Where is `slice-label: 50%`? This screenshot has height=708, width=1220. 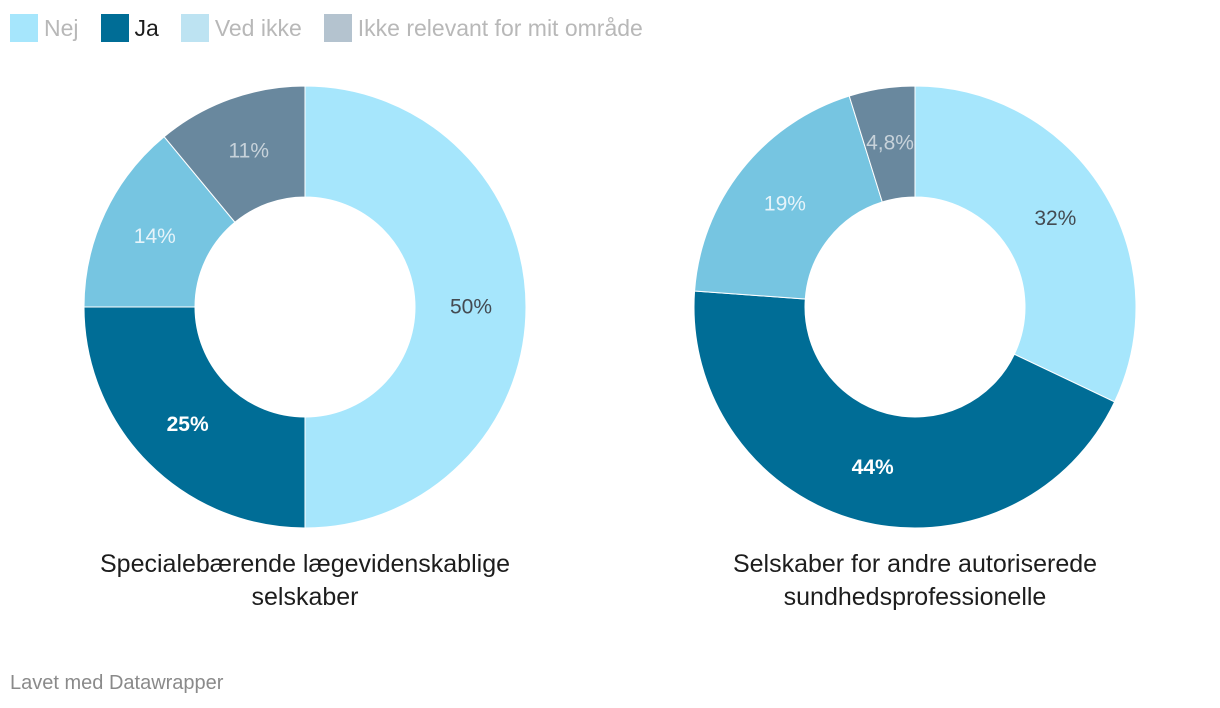 slice-label: 50% is located at coordinates (471, 307).